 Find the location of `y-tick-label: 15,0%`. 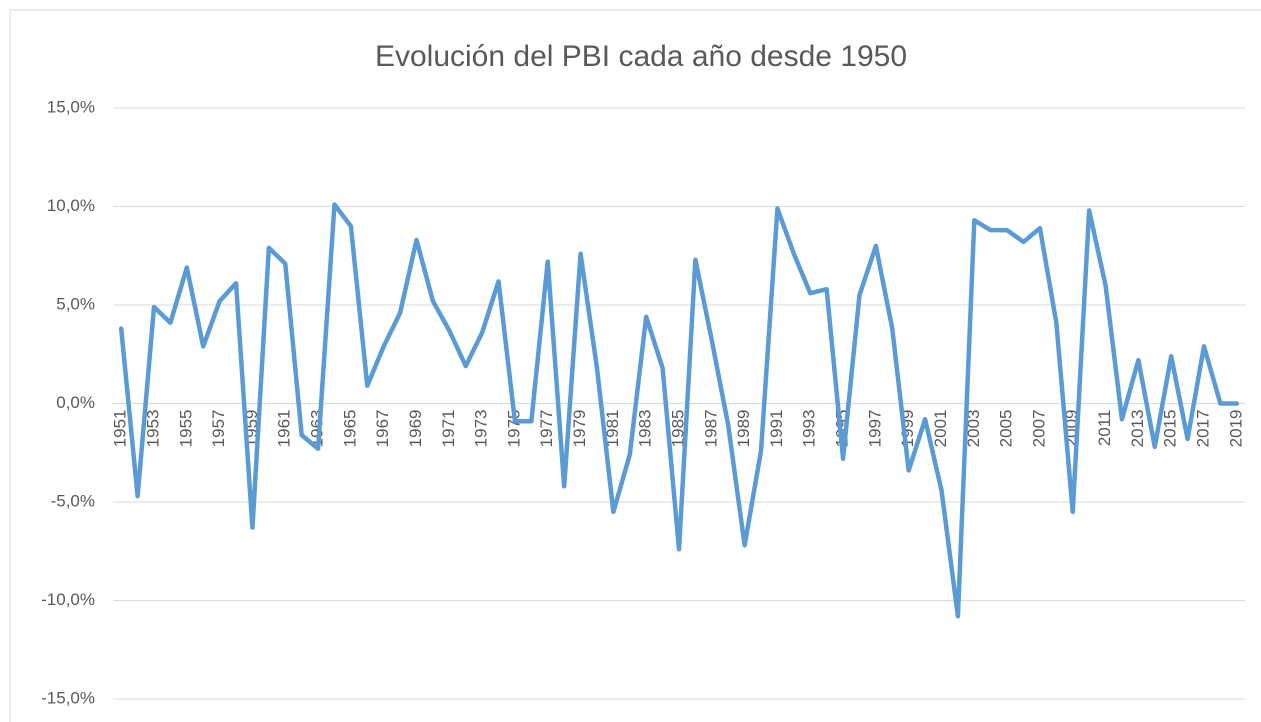

y-tick-label: 15,0% is located at coordinates (71, 106).